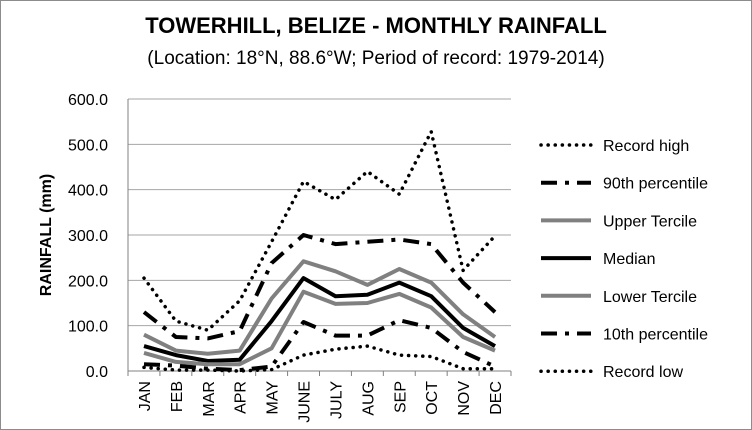 The width and height of the screenshot is (752, 430). What do you see at coordinates (209, 399) in the screenshot?
I see `x-tick-label: MAR` at bounding box center [209, 399].